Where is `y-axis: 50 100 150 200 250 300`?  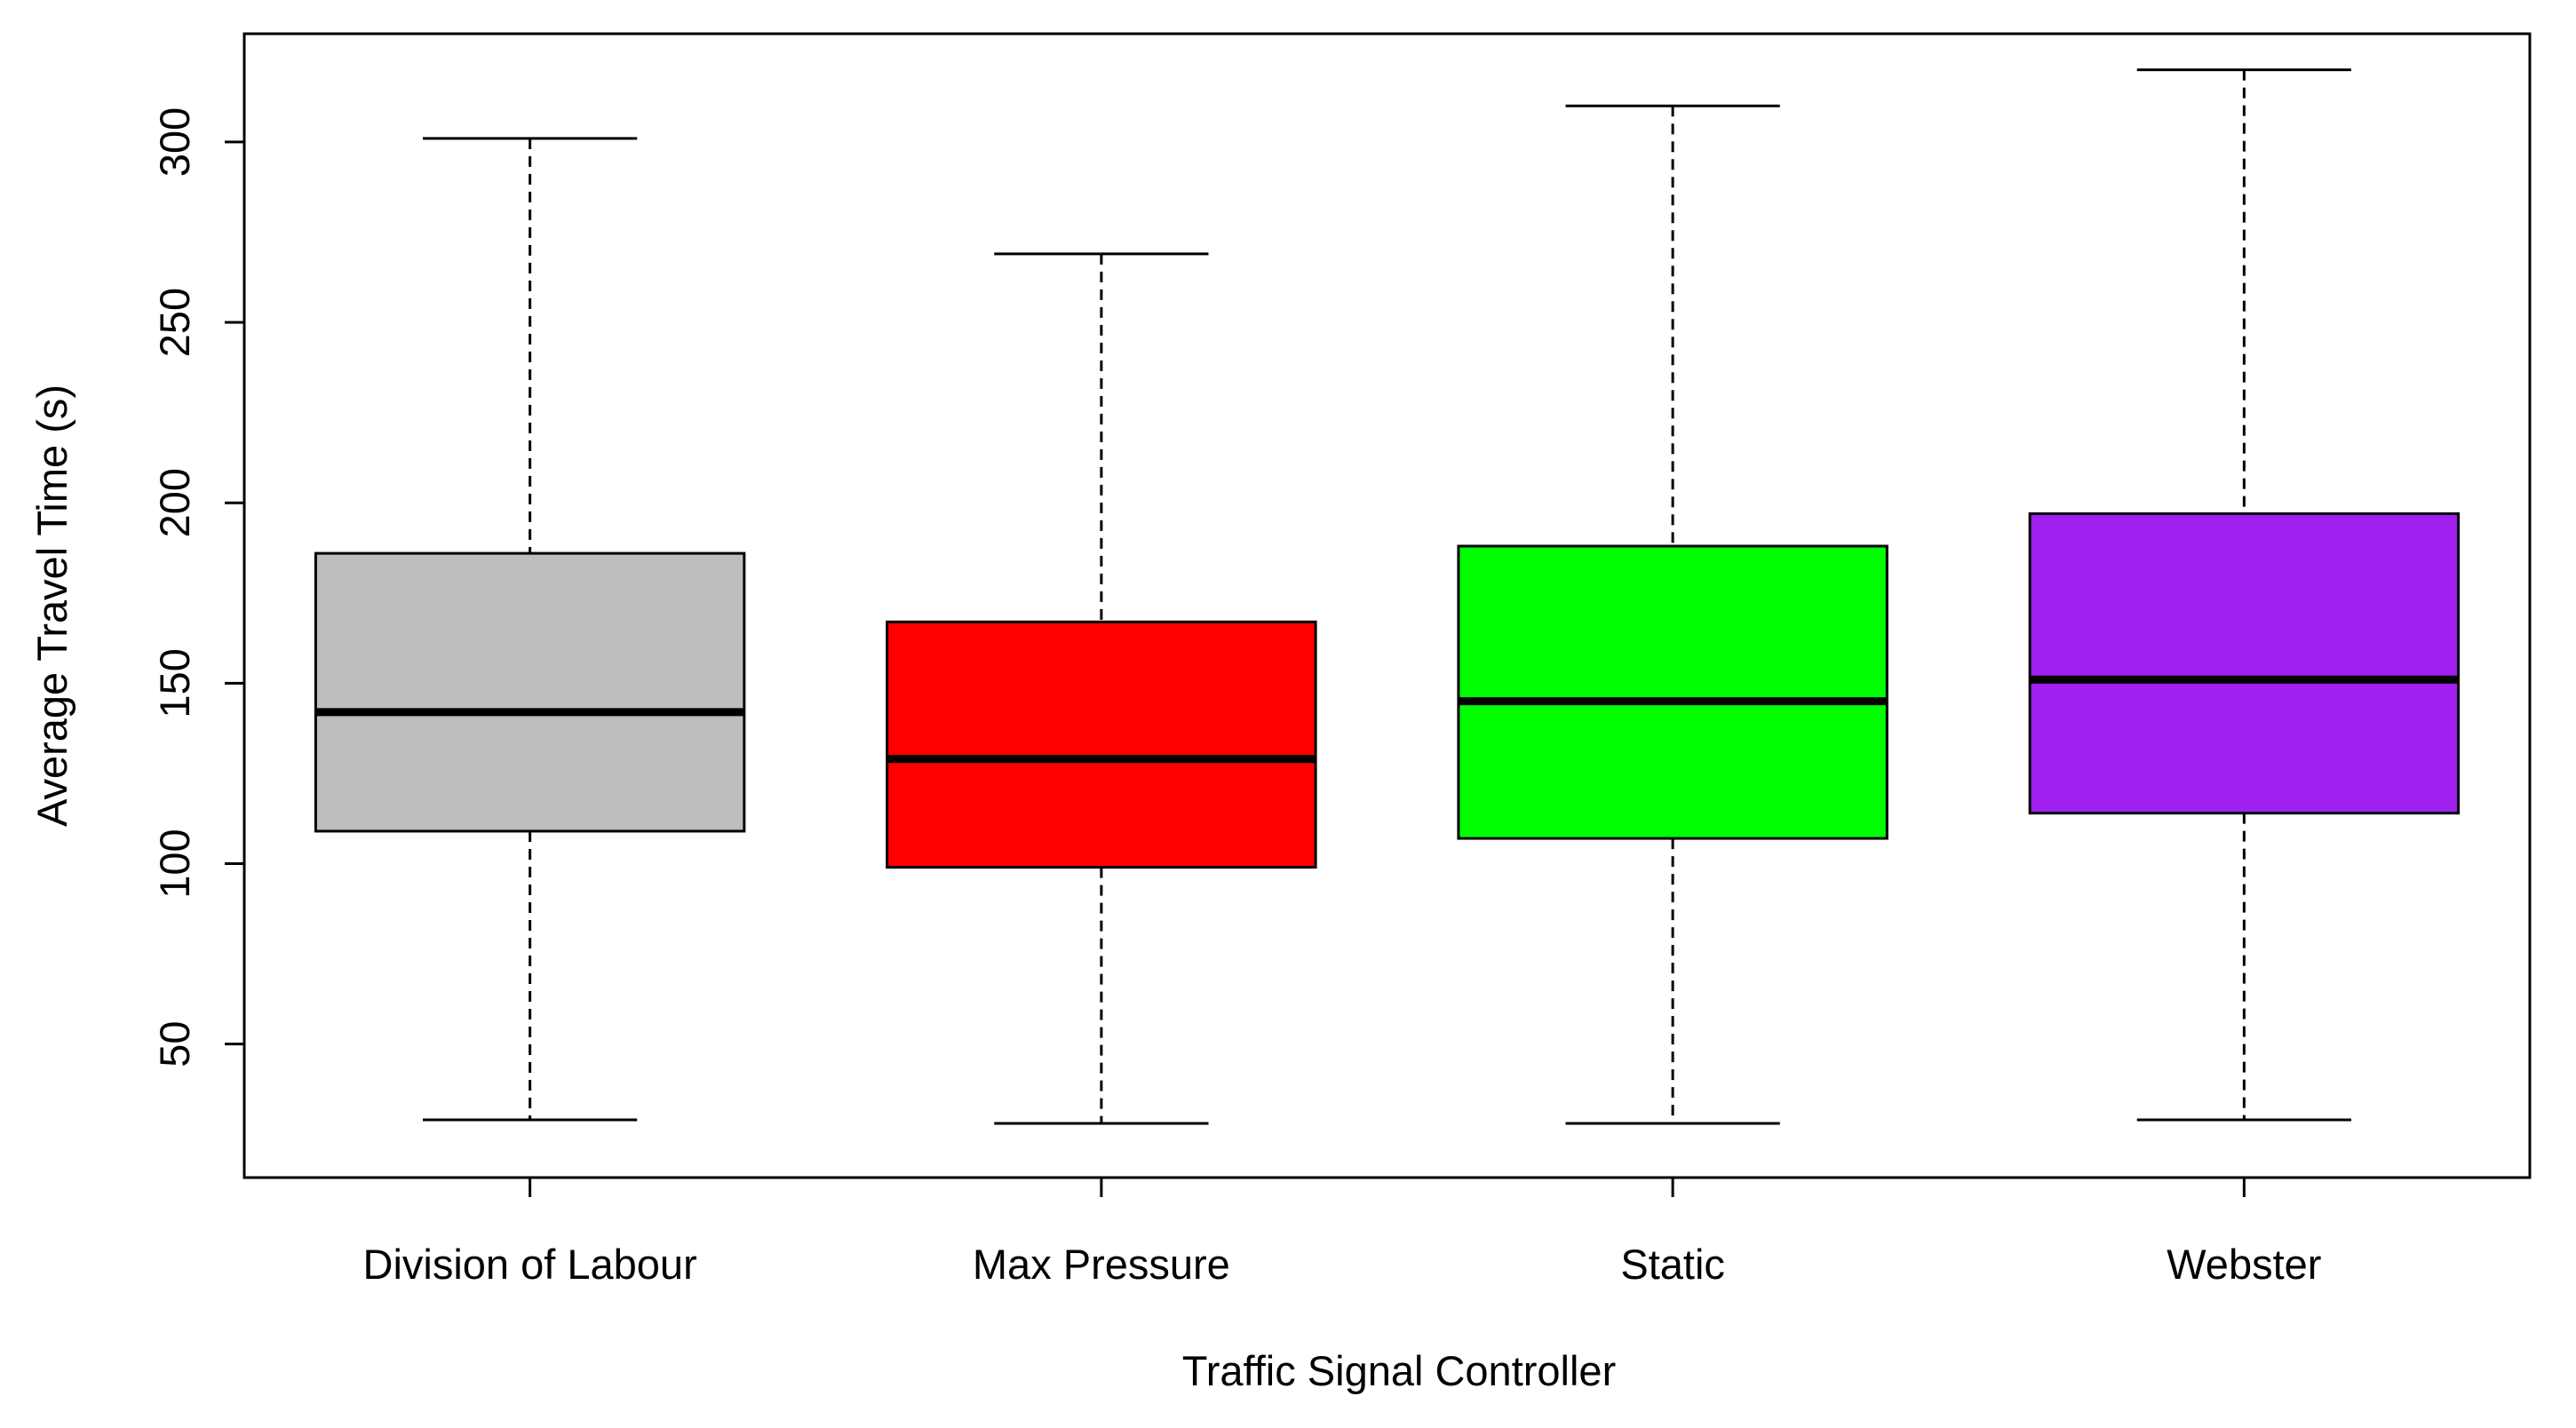 y-axis: 50 100 150 200 250 300 is located at coordinates (198, 587).